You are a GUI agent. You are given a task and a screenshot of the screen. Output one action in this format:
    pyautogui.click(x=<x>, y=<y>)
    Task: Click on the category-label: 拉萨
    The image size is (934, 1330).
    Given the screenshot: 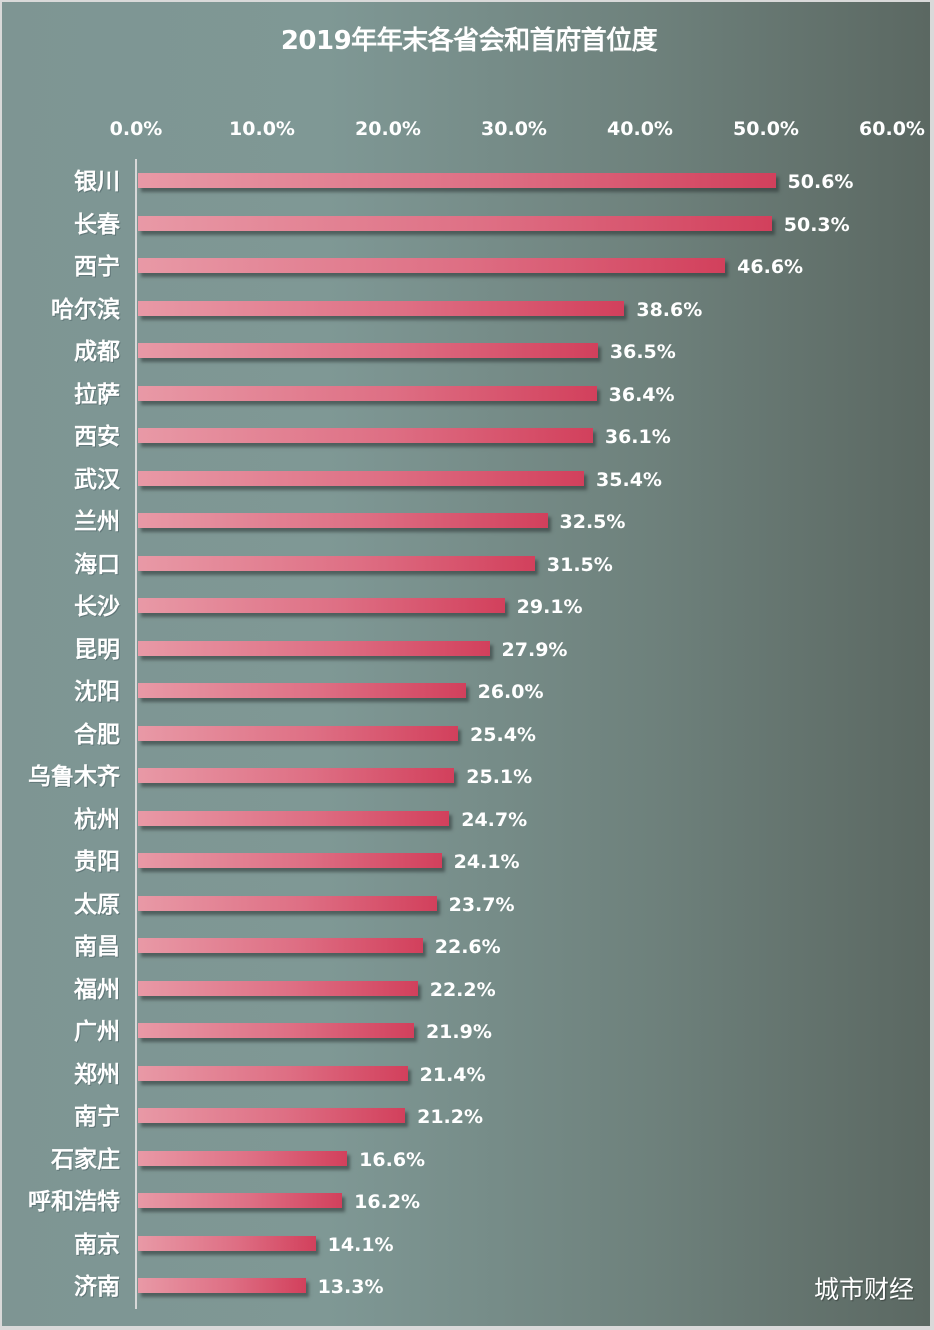 What is the action you would take?
    pyautogui.click(x=97, y=394)
    